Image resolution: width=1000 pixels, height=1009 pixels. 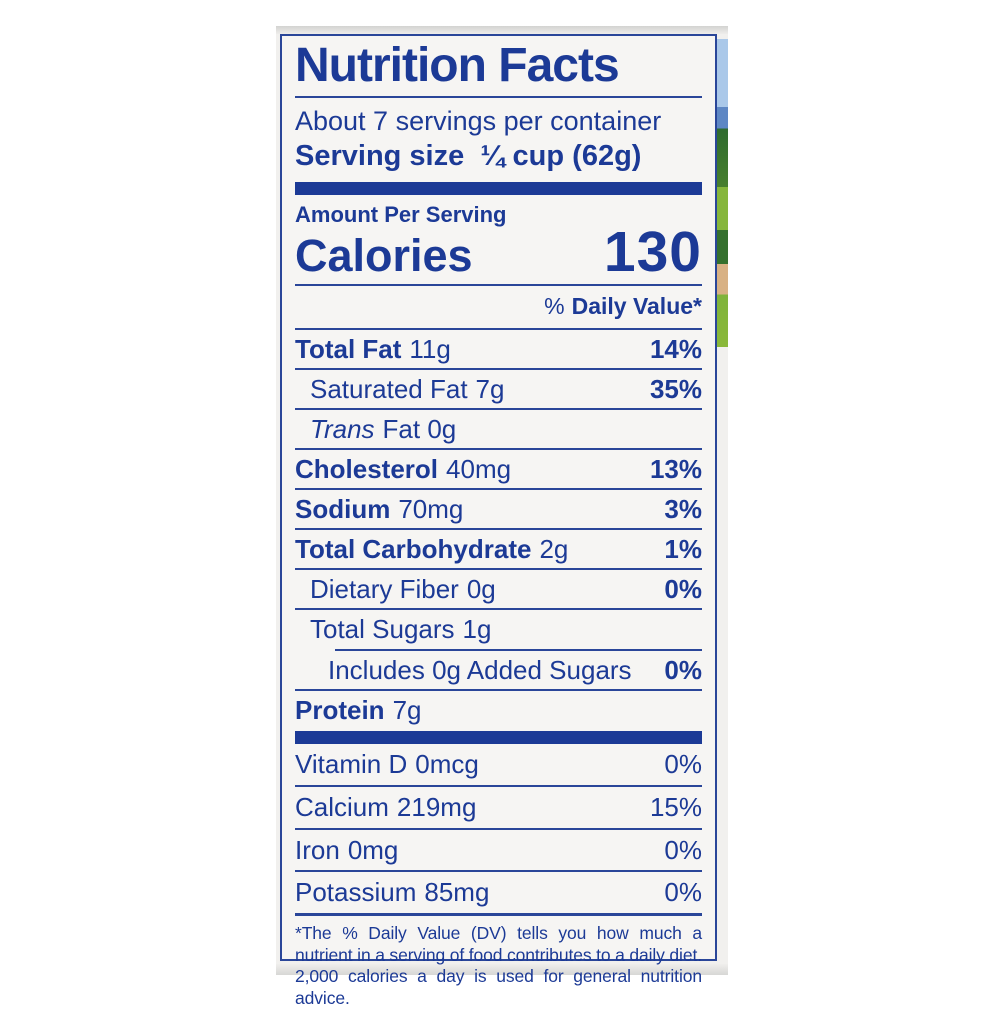 What do you see at coordinates (382, 629) in the screenshot?
I see `nutrient-name: Total Sugars` at bounding box center [382, 629].